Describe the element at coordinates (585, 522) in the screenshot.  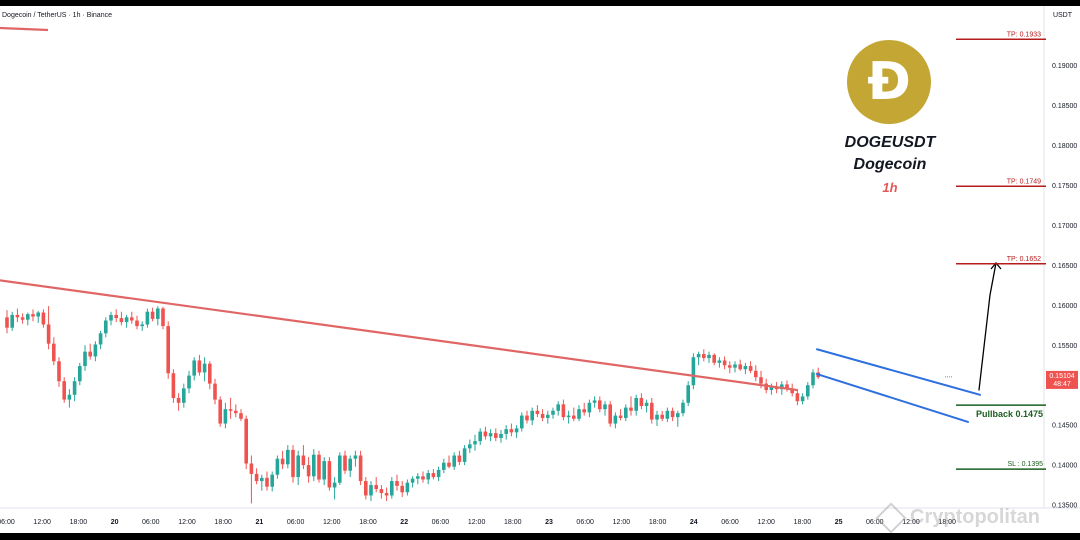
I see `x-tick-label: 06:00` at that location.